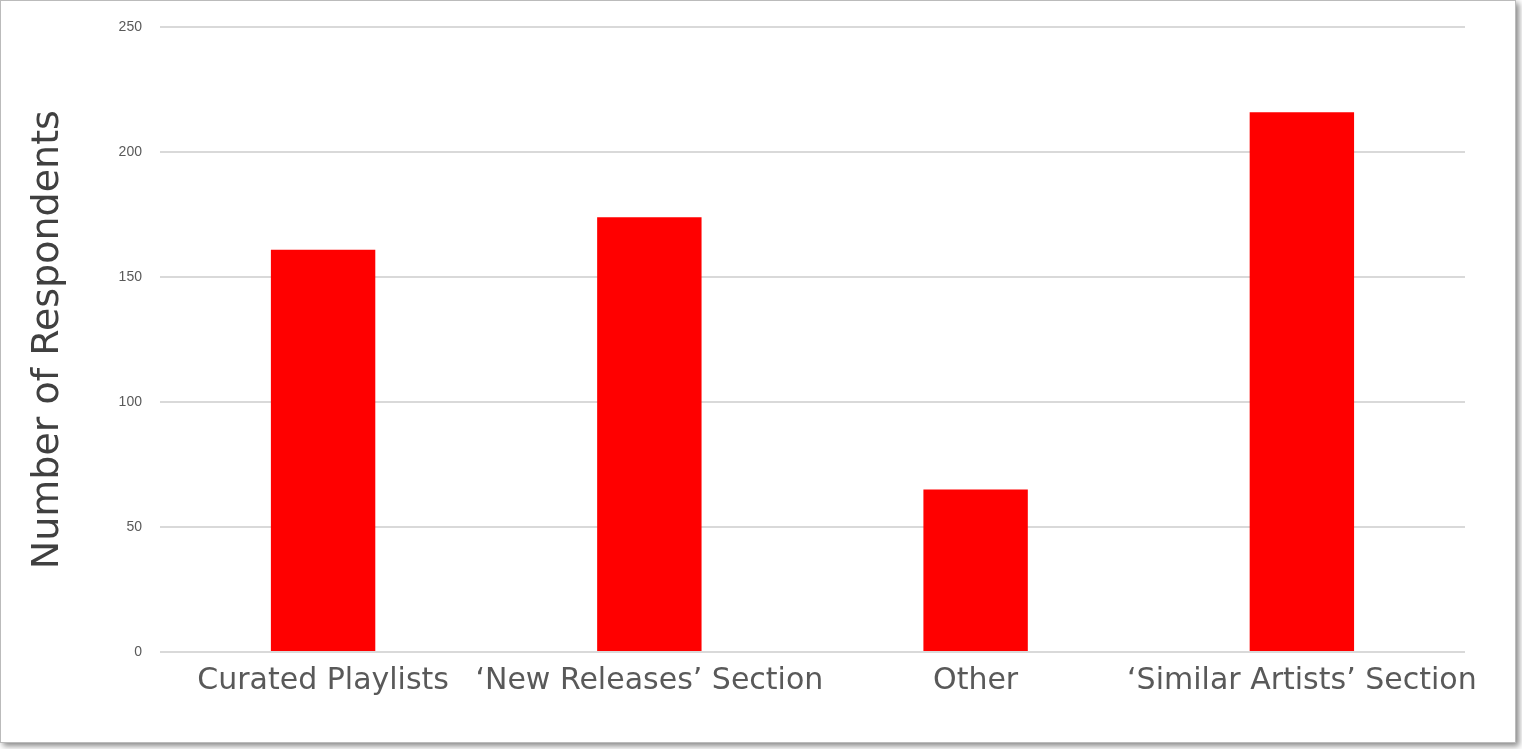 Image resolution: width=1522 pixels, height=749 pixels. Describe the element at coordinates (130, 401) in the screenshot. I see `y-tick-label: 100` at that location.